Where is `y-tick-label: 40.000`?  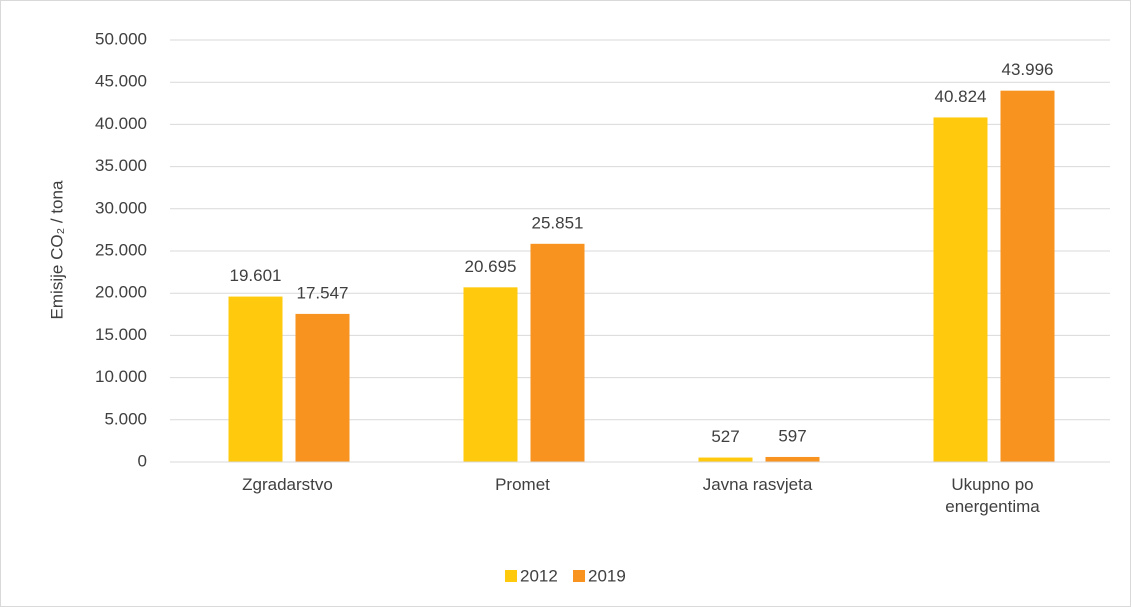 y-tick-label: 40.000 is located at coordinates (121, 123).